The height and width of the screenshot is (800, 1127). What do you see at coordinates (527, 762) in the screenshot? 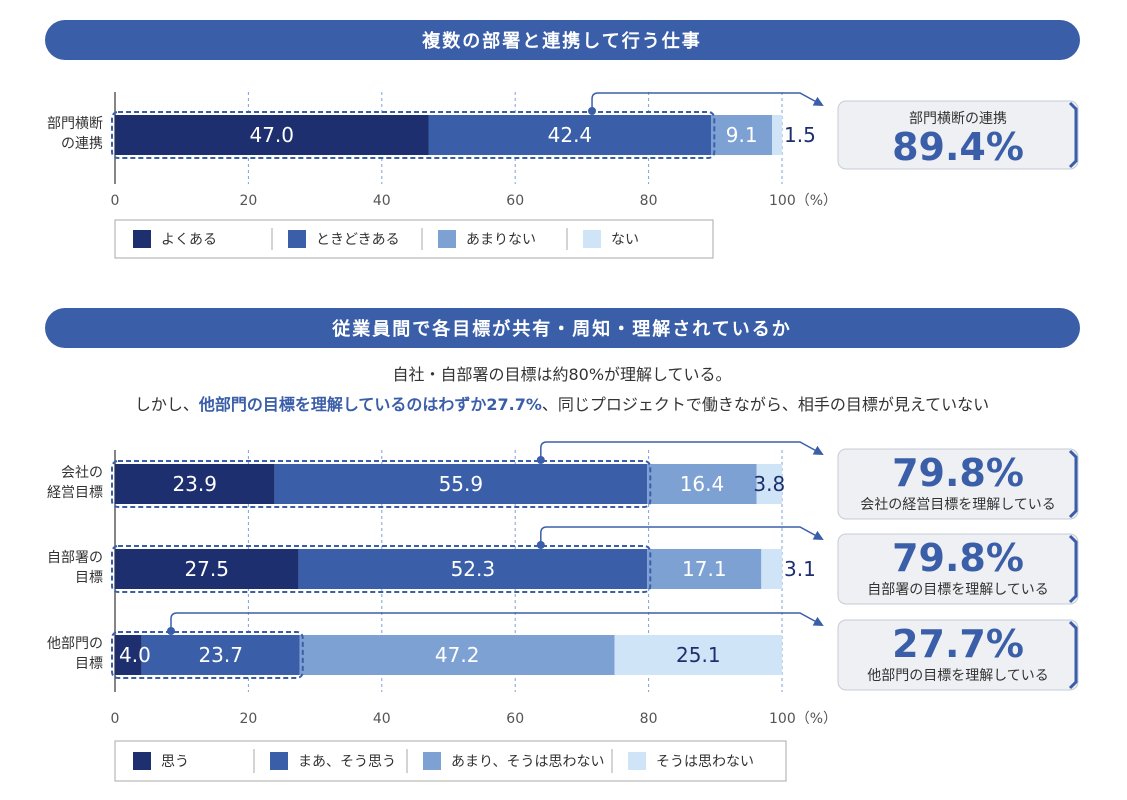
I see `legend-label: あまり、そうは思わない` at bounding box center [527, 762].